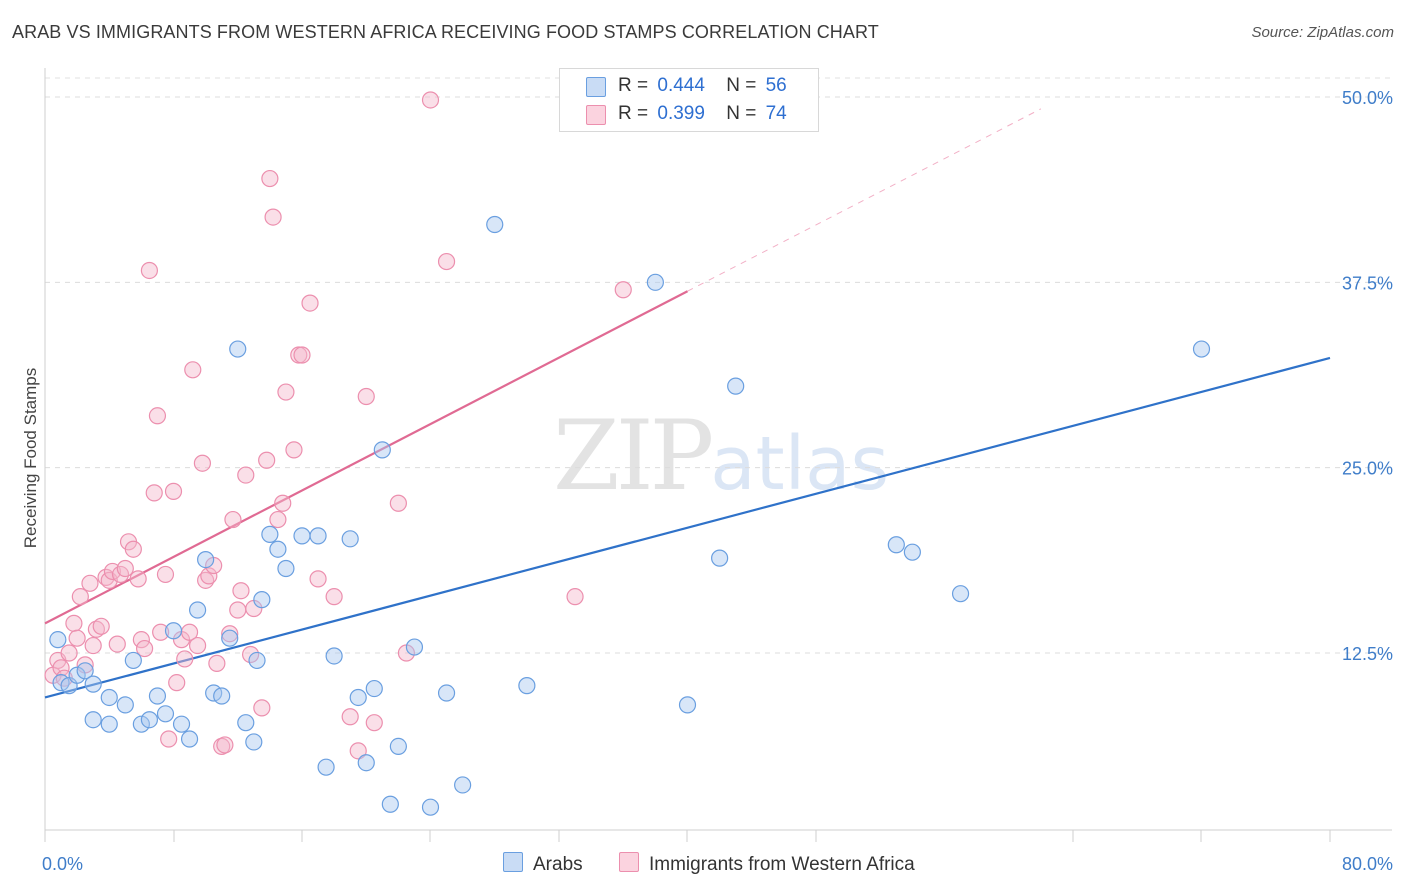 This screenshot has width=1406, height=892. What do you see at coordinates (800, 464) in the screenshot?
I see `watermark-atlas: atlas` at bounding box center [800, 464].